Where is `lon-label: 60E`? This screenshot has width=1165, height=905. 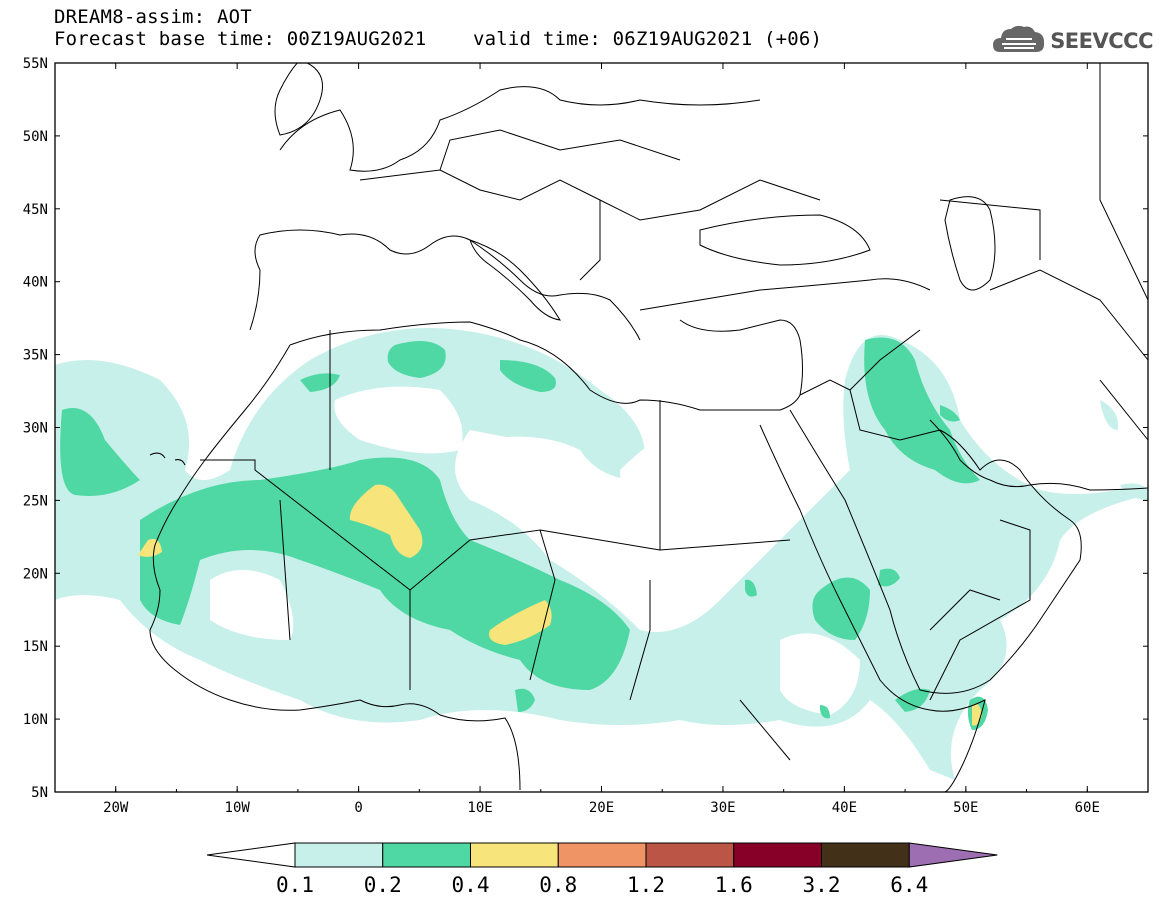 lon-label: 60E is located at coordinates (1087, 808).